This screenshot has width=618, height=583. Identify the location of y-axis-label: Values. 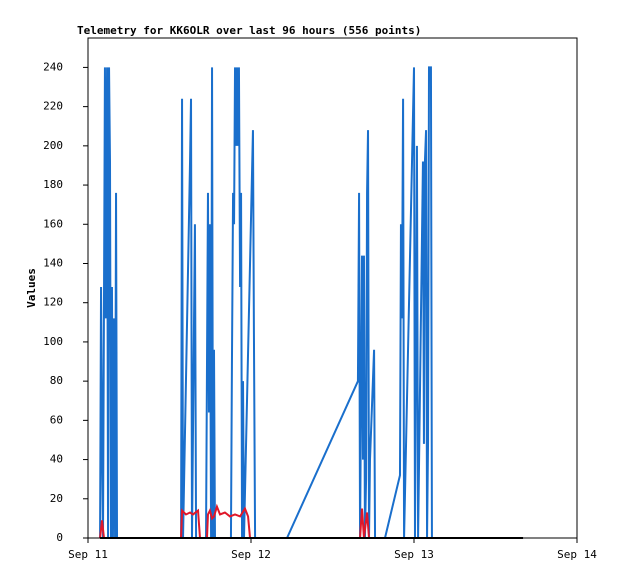
(31, 288).